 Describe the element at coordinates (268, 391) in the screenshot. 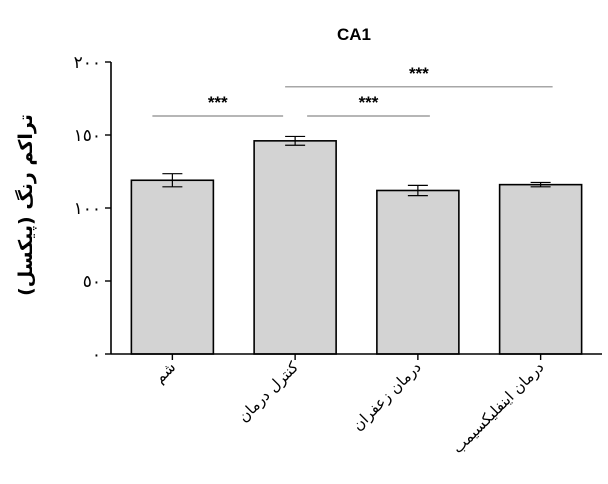

I see `x-tick-label-1: کنترل درمان` at that location.